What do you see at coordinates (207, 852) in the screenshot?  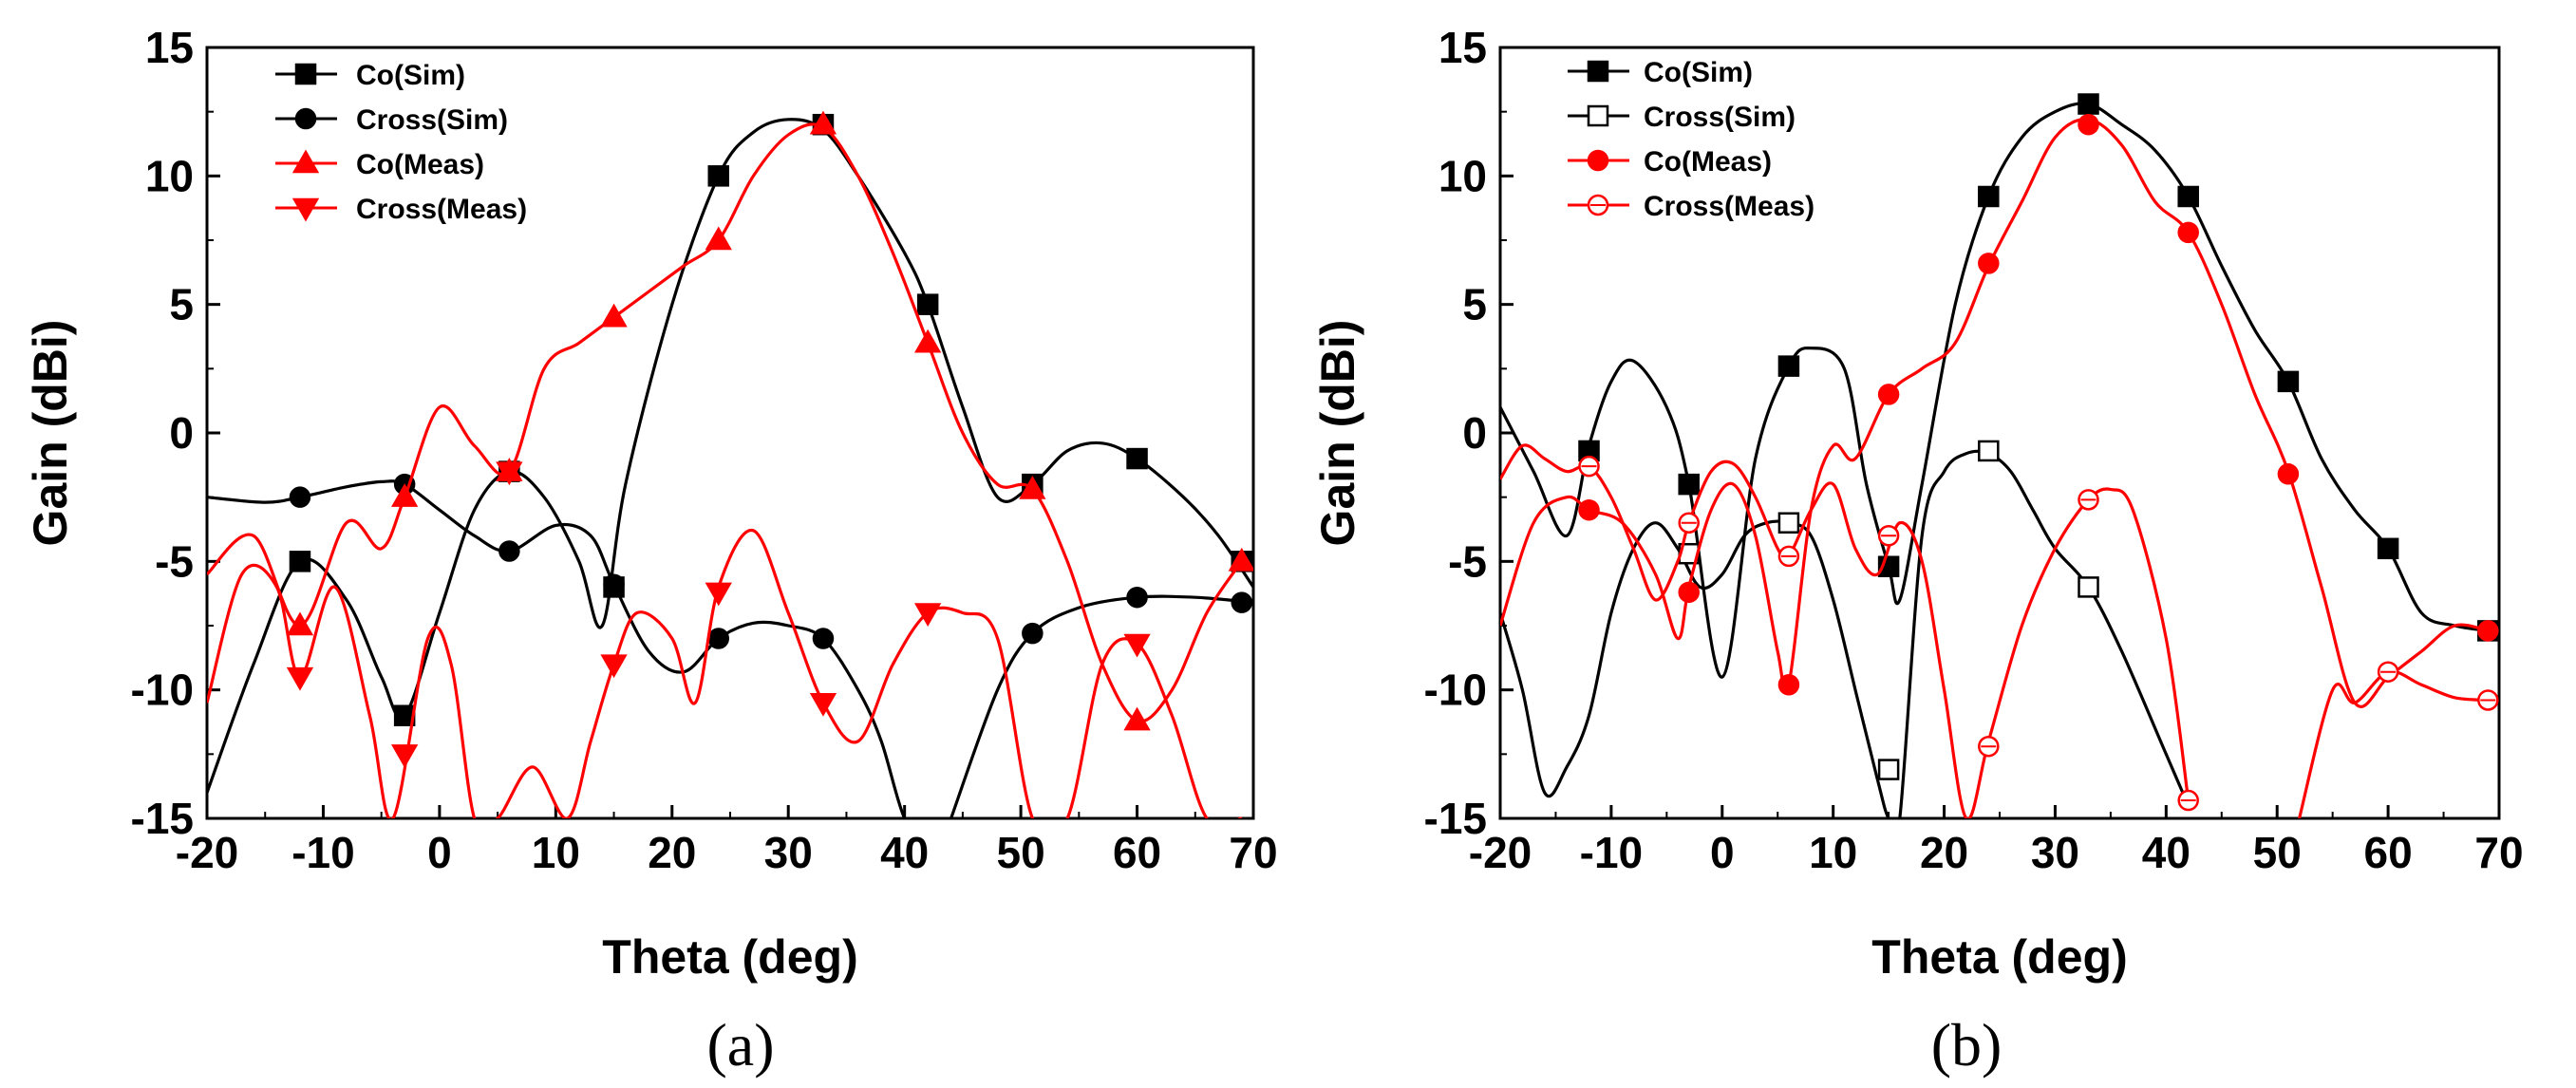 I see `x-tick-label: -20` at bounding box center [207, 852].